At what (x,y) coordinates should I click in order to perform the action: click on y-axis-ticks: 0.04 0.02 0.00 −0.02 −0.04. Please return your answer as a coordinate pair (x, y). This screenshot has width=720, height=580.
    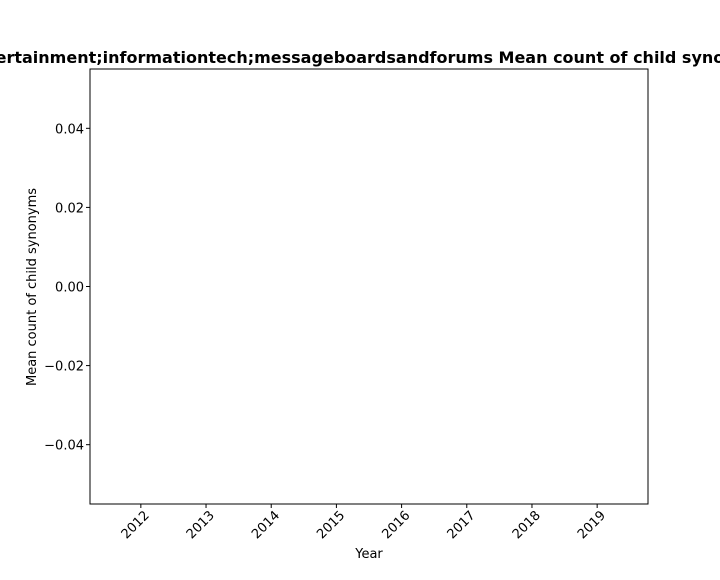
    Looking at the image, I should click on (67, 288).